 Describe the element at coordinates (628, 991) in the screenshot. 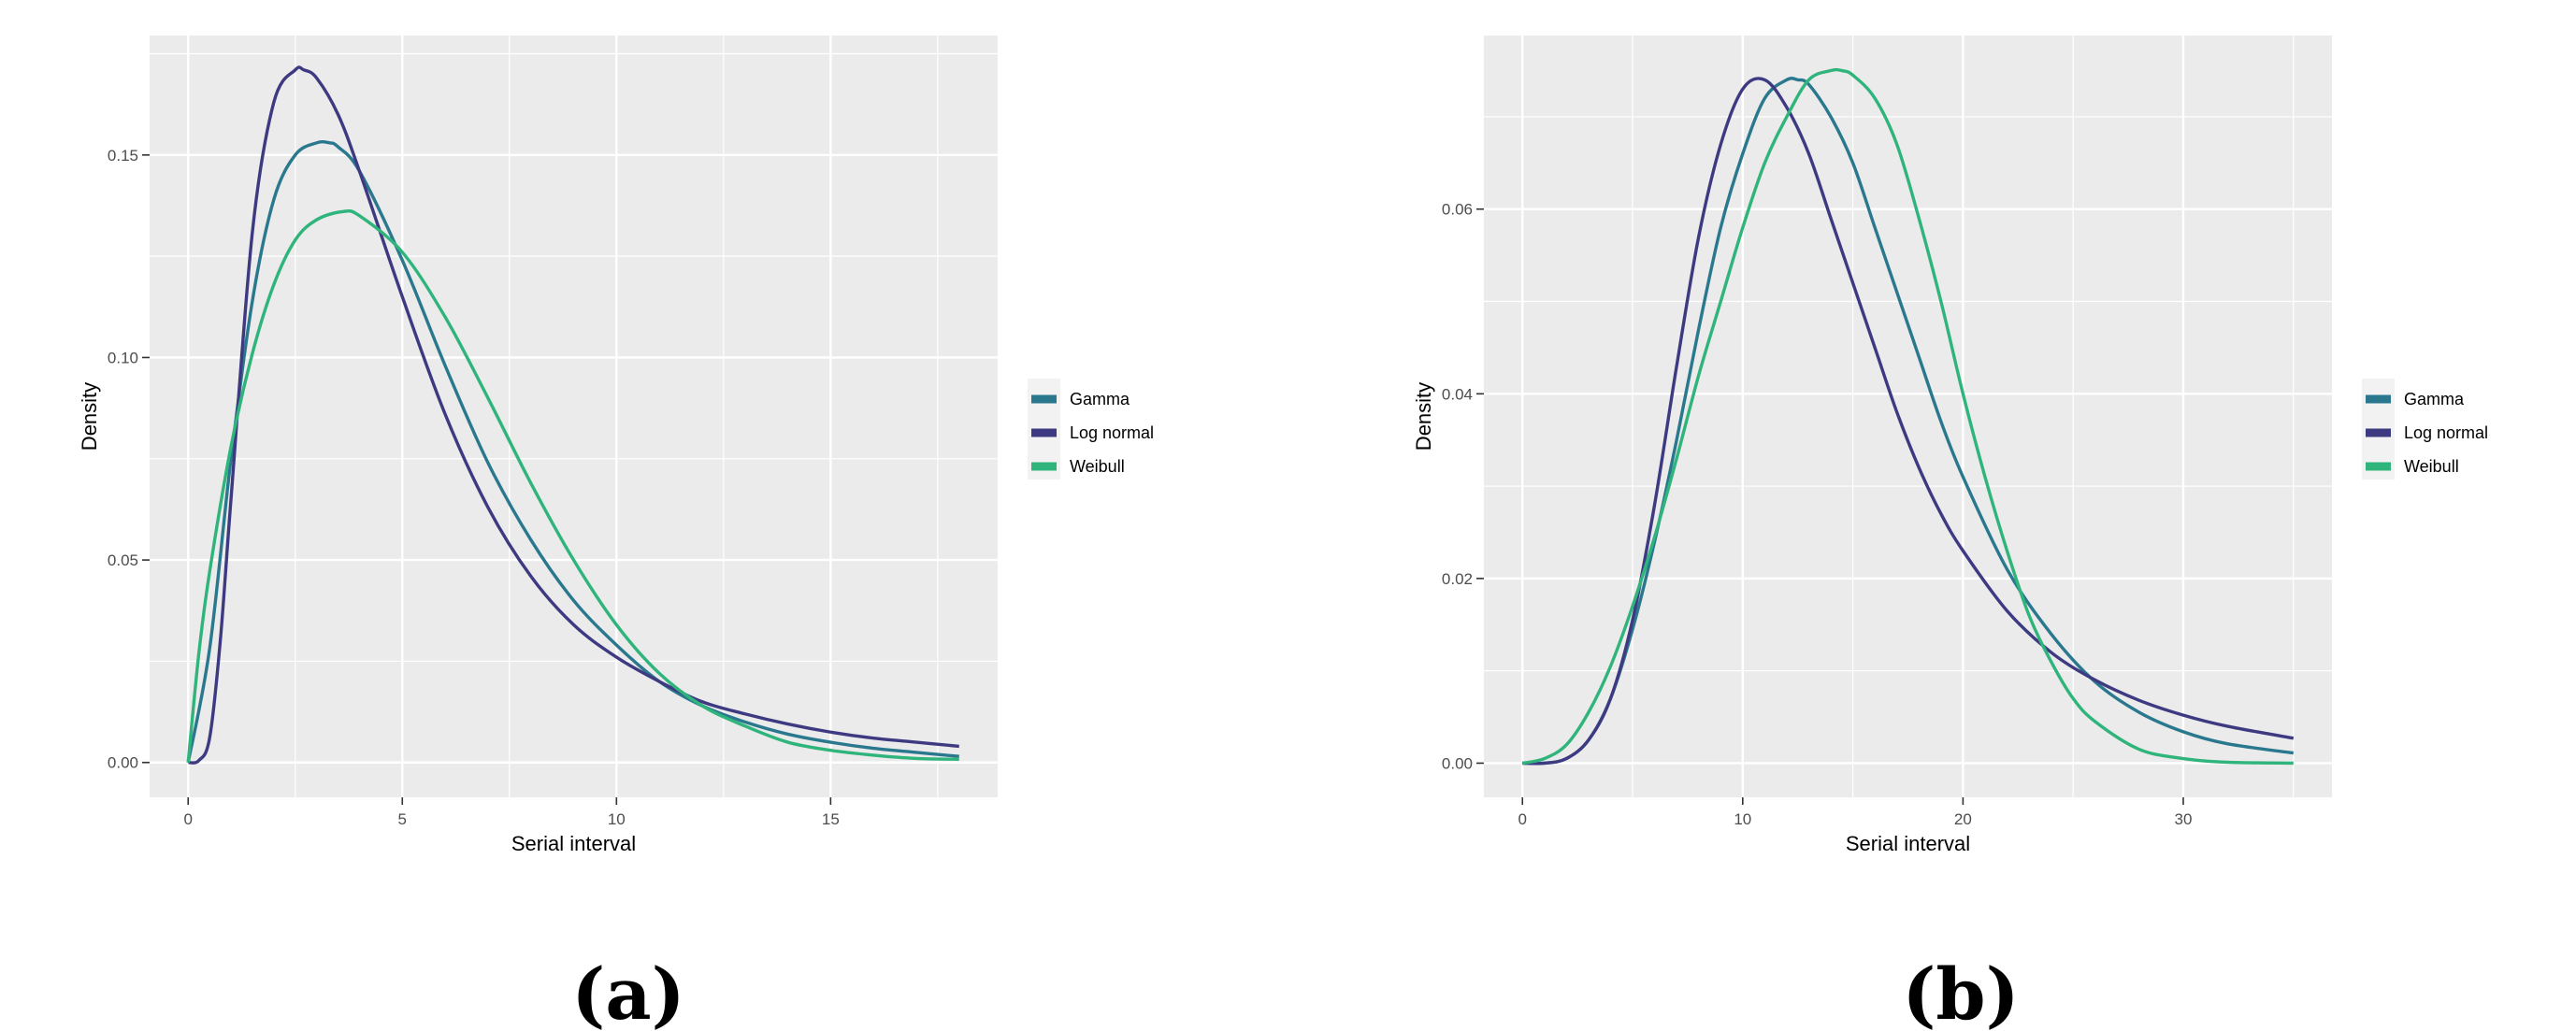

I see `chart-a-caption: (a)` at that location.